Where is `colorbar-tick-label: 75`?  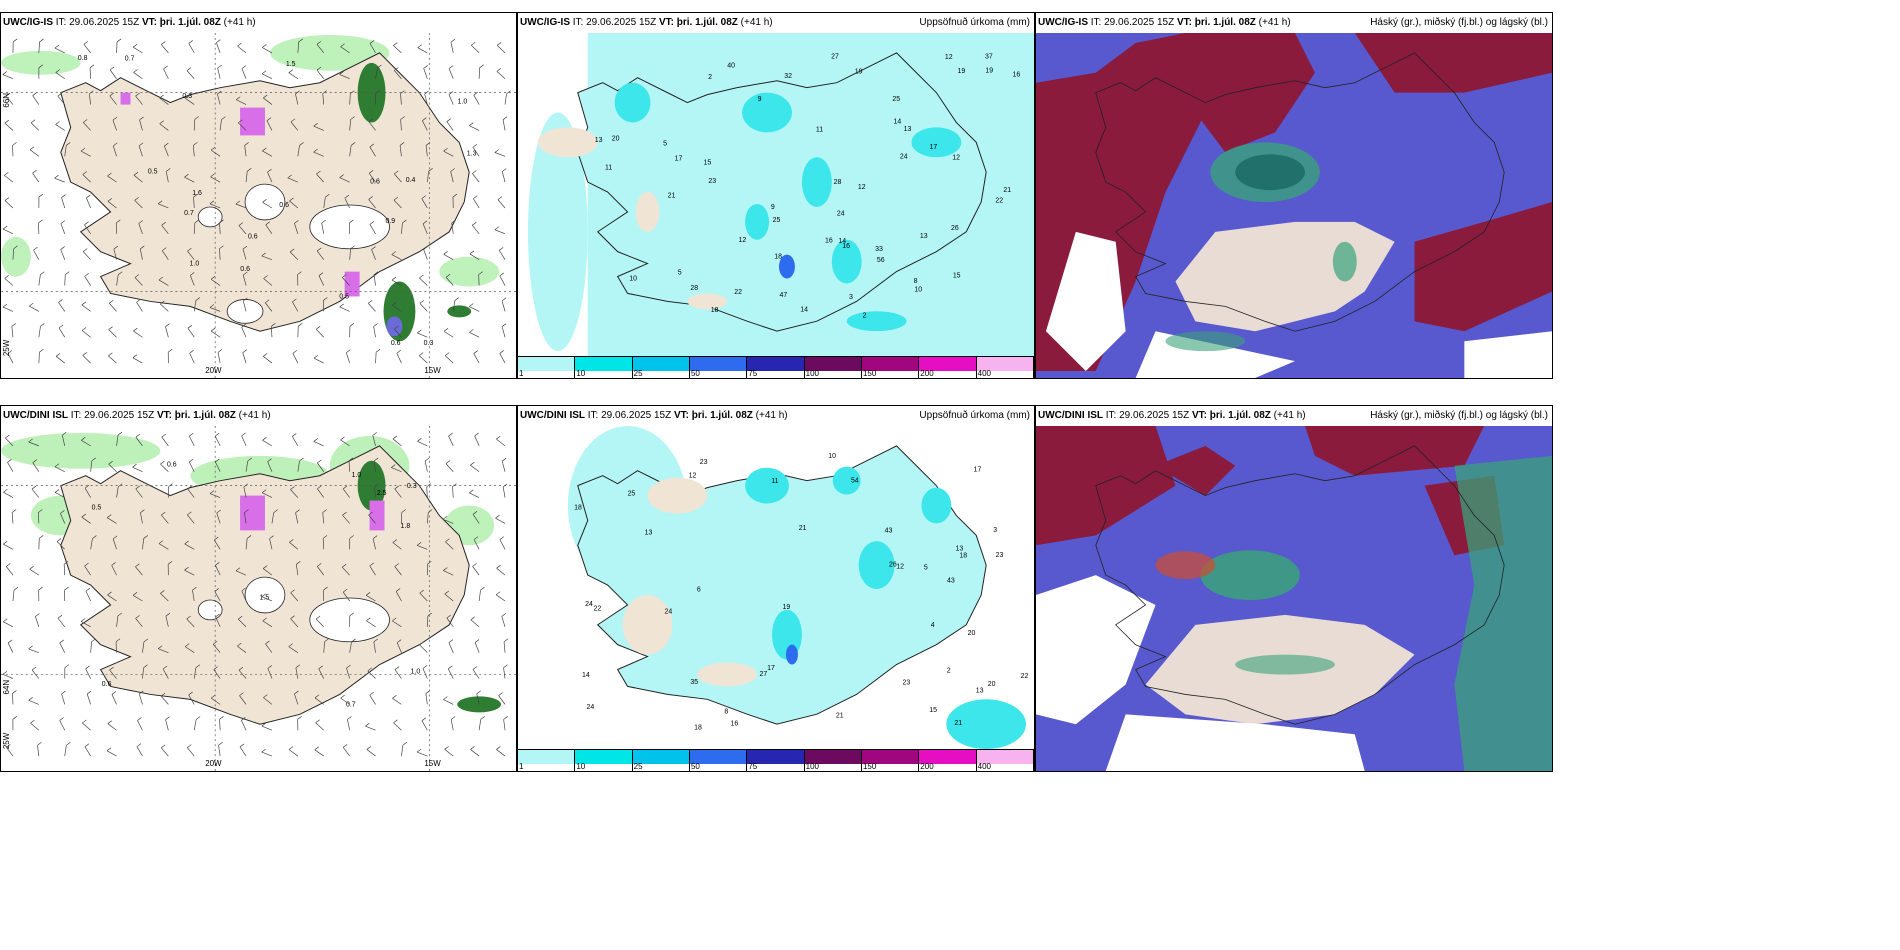
colorbar-tick-label: 75 is located at coordinates (753, 766).